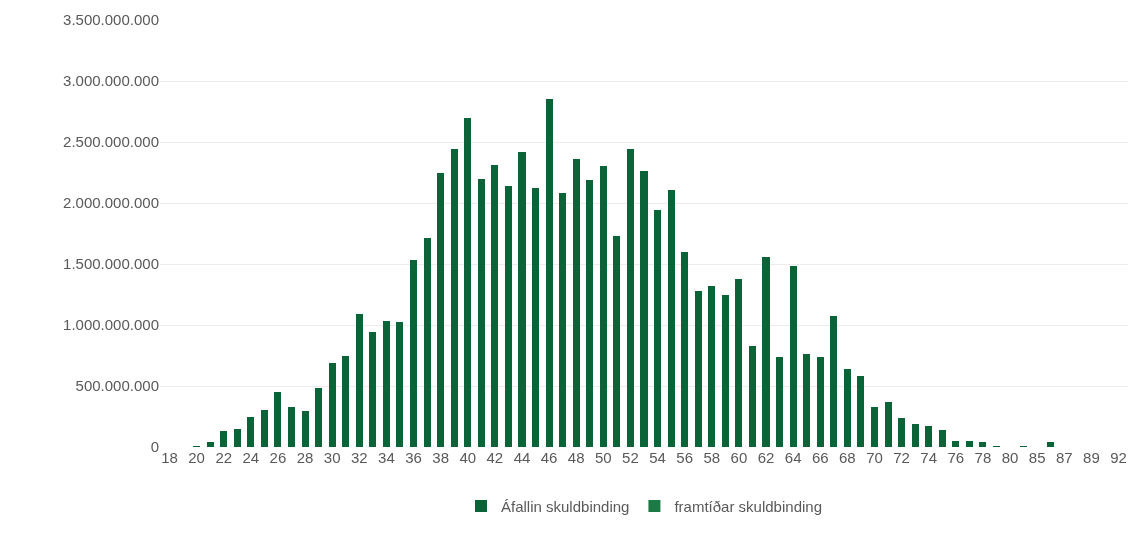  What do you see at coordinates (495, 457) in the screenshot?
I see `x-tick-label: 42` at bounding box center [495, 457].